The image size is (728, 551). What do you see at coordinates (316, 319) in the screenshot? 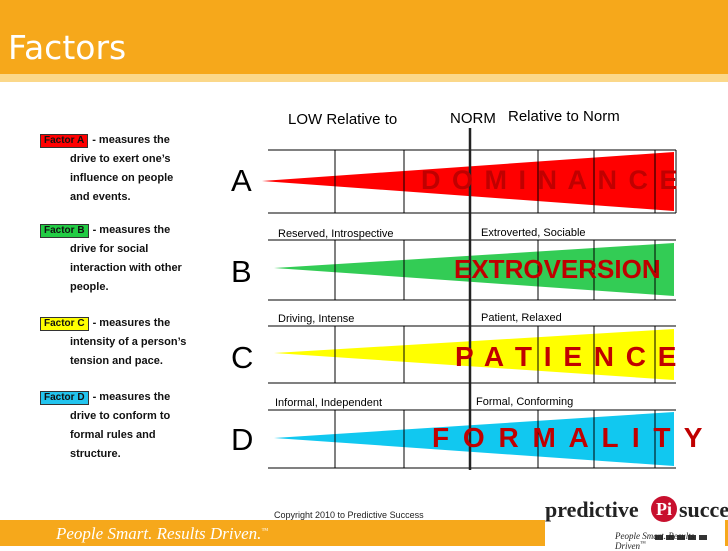
I see `factor-c-left-label: Driving, Intense` at bounding box center [316, 319].